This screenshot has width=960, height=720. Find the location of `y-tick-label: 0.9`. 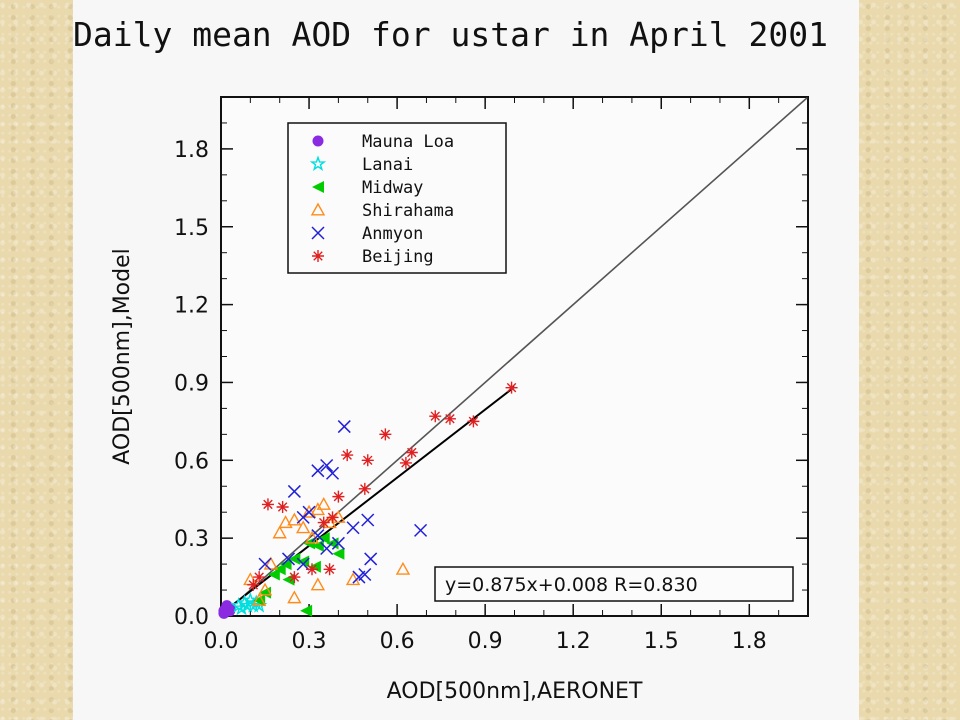

y-tick-label: 0.9 is located at coordinates (191, 383).